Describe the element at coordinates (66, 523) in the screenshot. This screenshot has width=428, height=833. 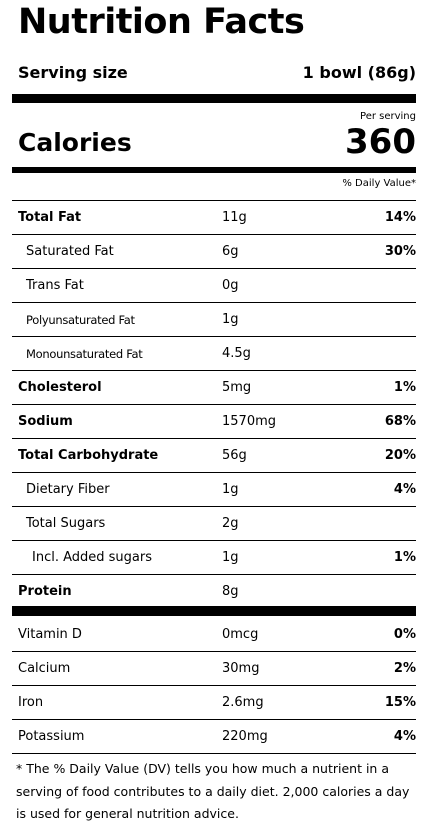
I see `nutrient-name: Total Sugars` at that location.